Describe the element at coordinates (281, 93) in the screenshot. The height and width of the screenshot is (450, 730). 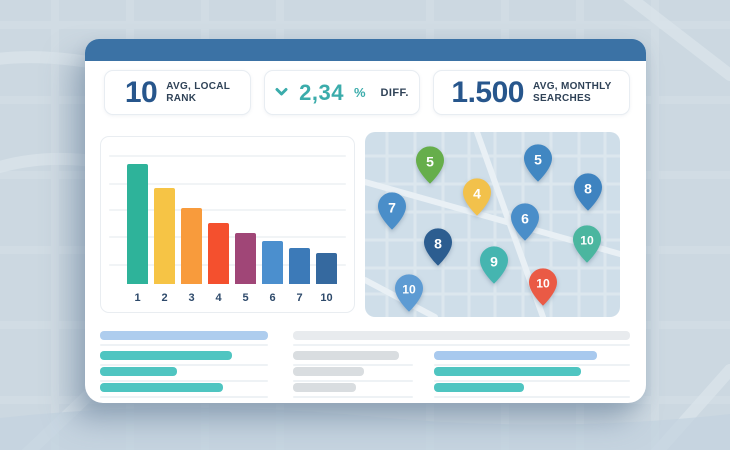
I see `chevron-down-icon` at that location.